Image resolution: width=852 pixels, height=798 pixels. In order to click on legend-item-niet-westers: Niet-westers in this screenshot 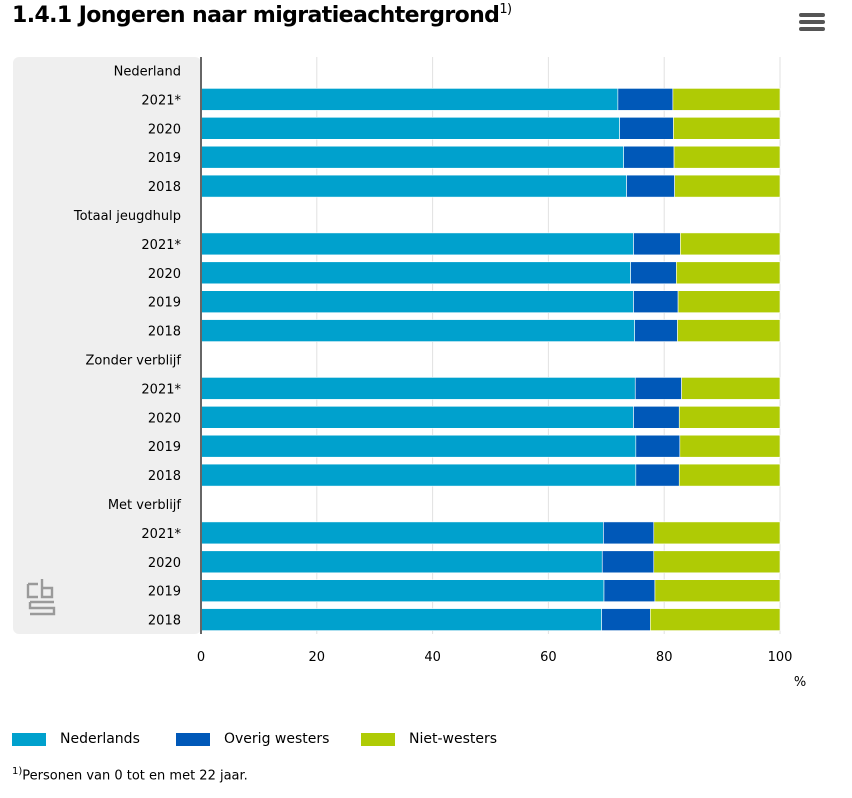, I will do `click(429, 739)`.